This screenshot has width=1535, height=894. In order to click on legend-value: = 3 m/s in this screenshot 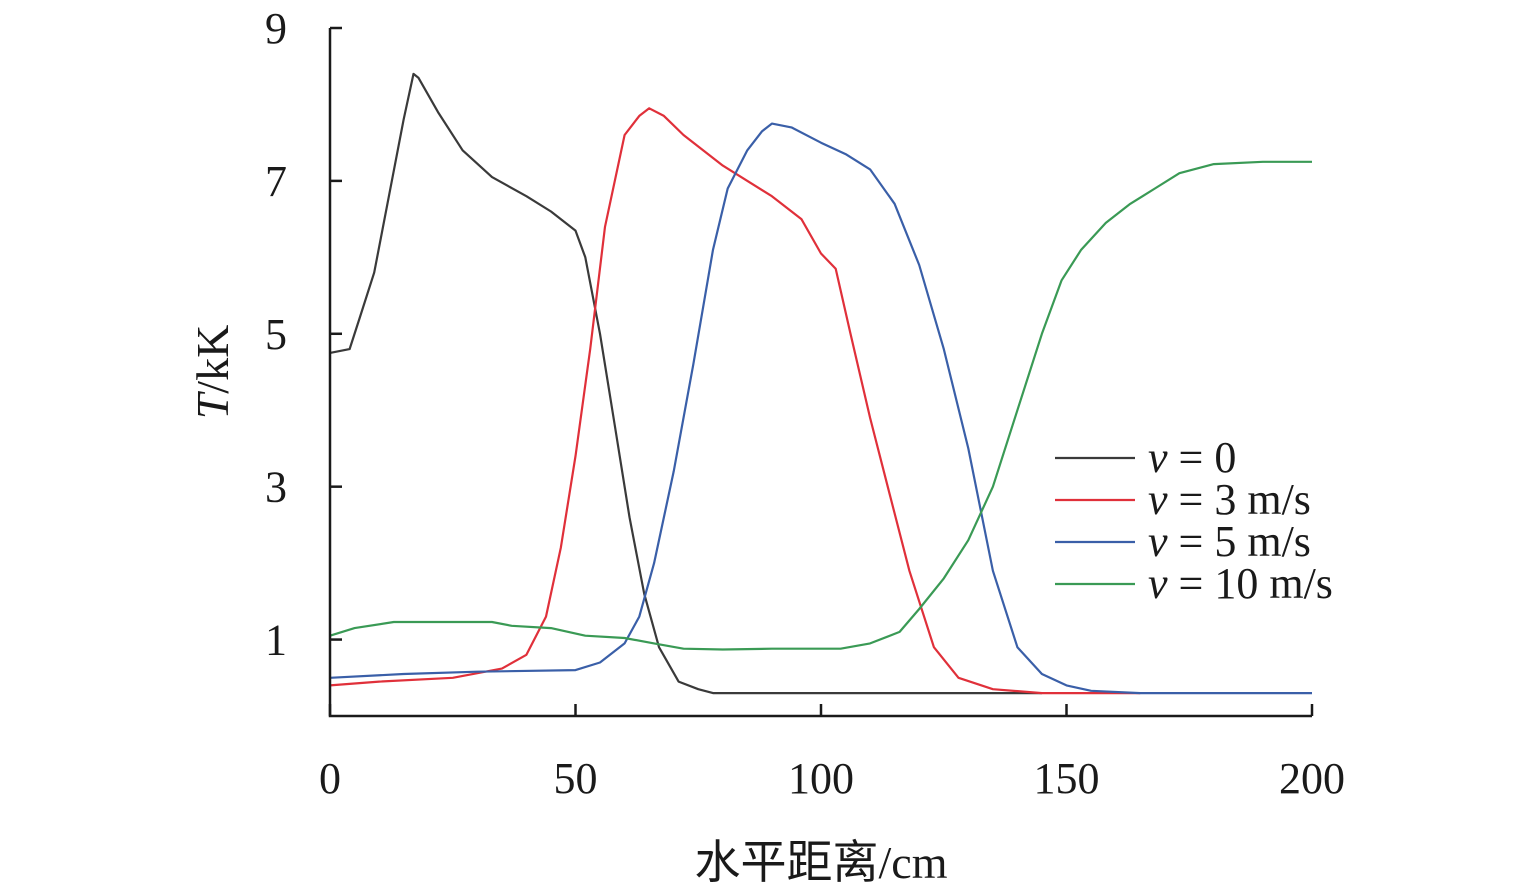, I will do `click(1239, 499)`.